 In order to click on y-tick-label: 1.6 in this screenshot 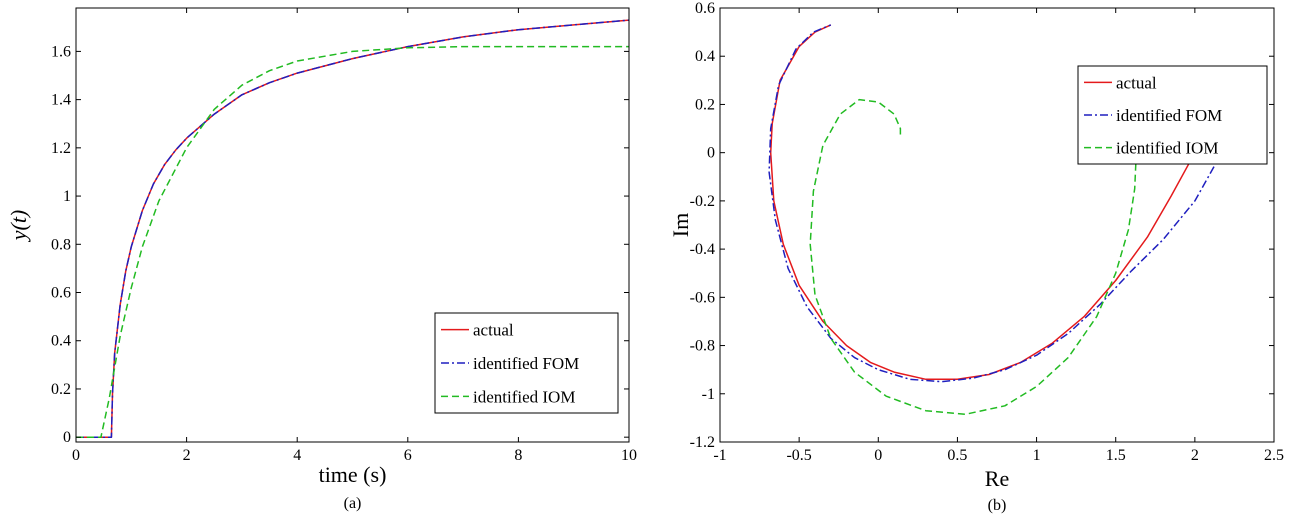, I will do `click(61, 51)`.